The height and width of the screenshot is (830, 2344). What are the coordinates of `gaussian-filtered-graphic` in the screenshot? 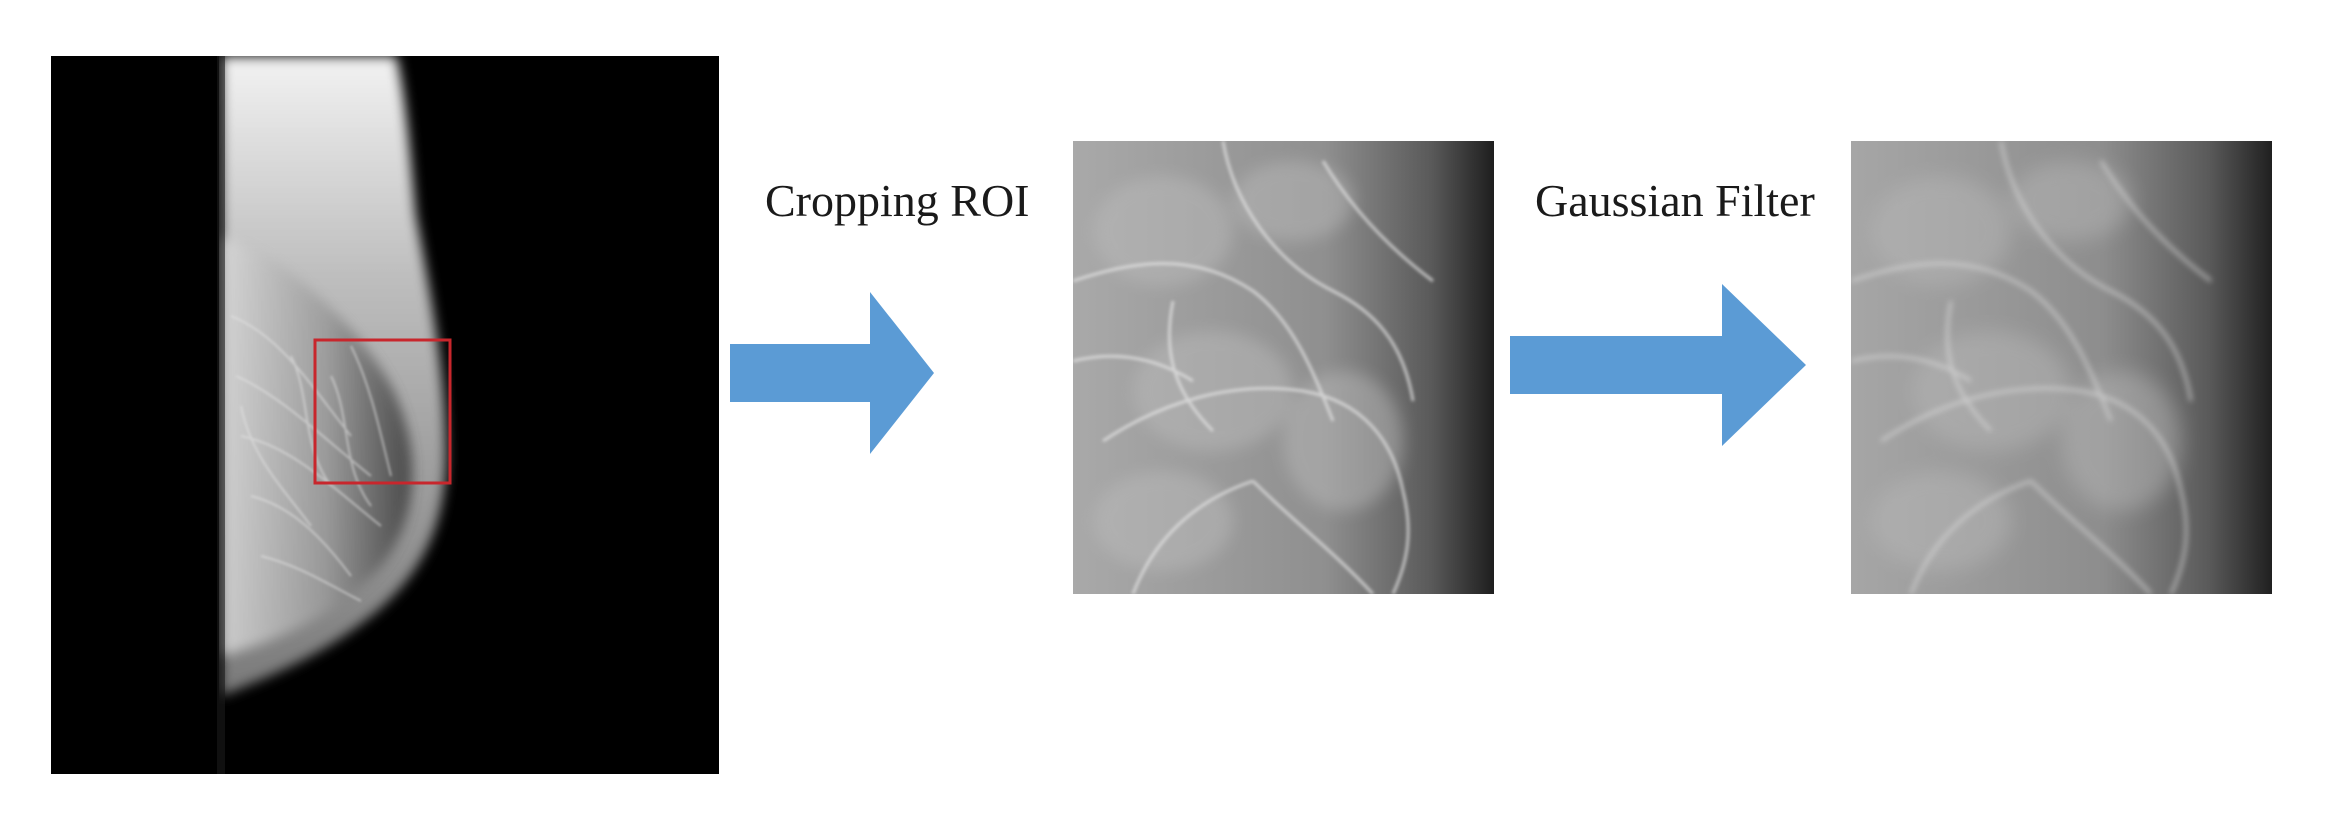 It's located at (2061, 367).